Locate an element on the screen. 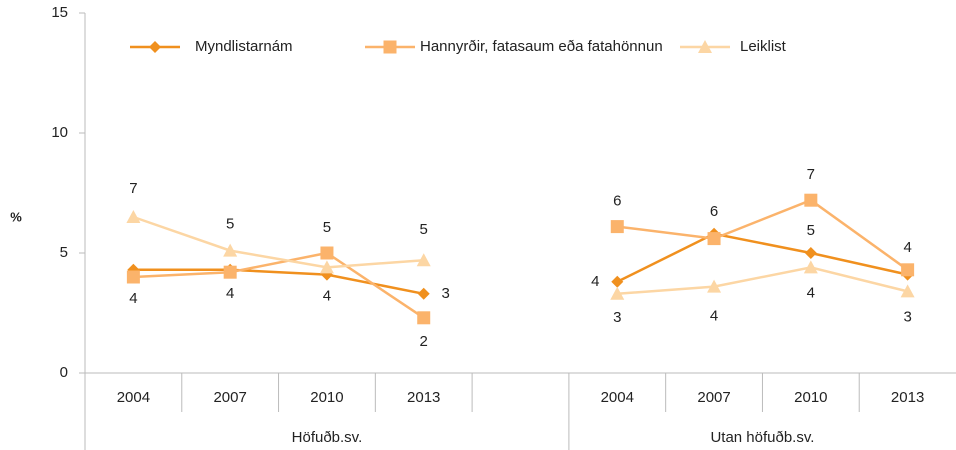 The image size is (956, 450). group-label: Utan höfuðb.sv. is located at coordinates (762, 437).